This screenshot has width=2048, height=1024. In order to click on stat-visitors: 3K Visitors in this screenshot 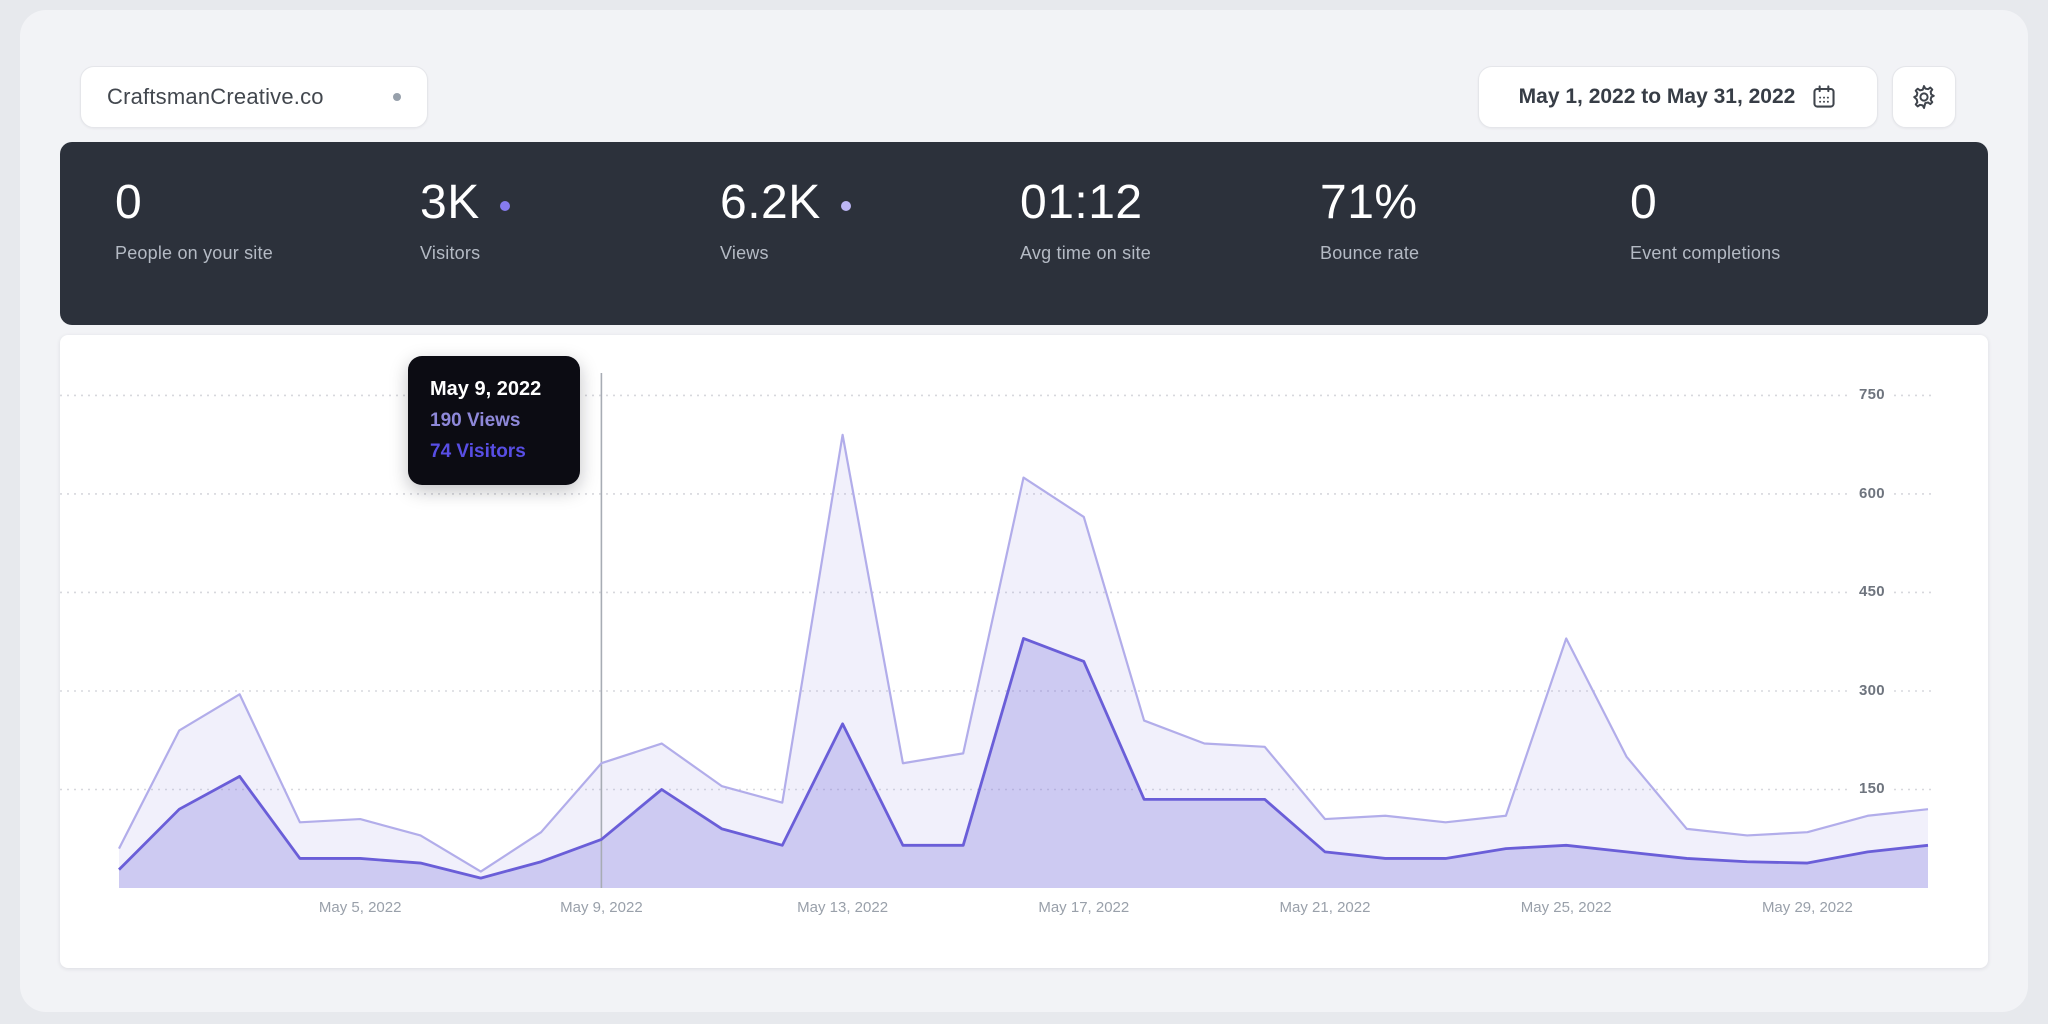, I will do `click(465, 220)`.